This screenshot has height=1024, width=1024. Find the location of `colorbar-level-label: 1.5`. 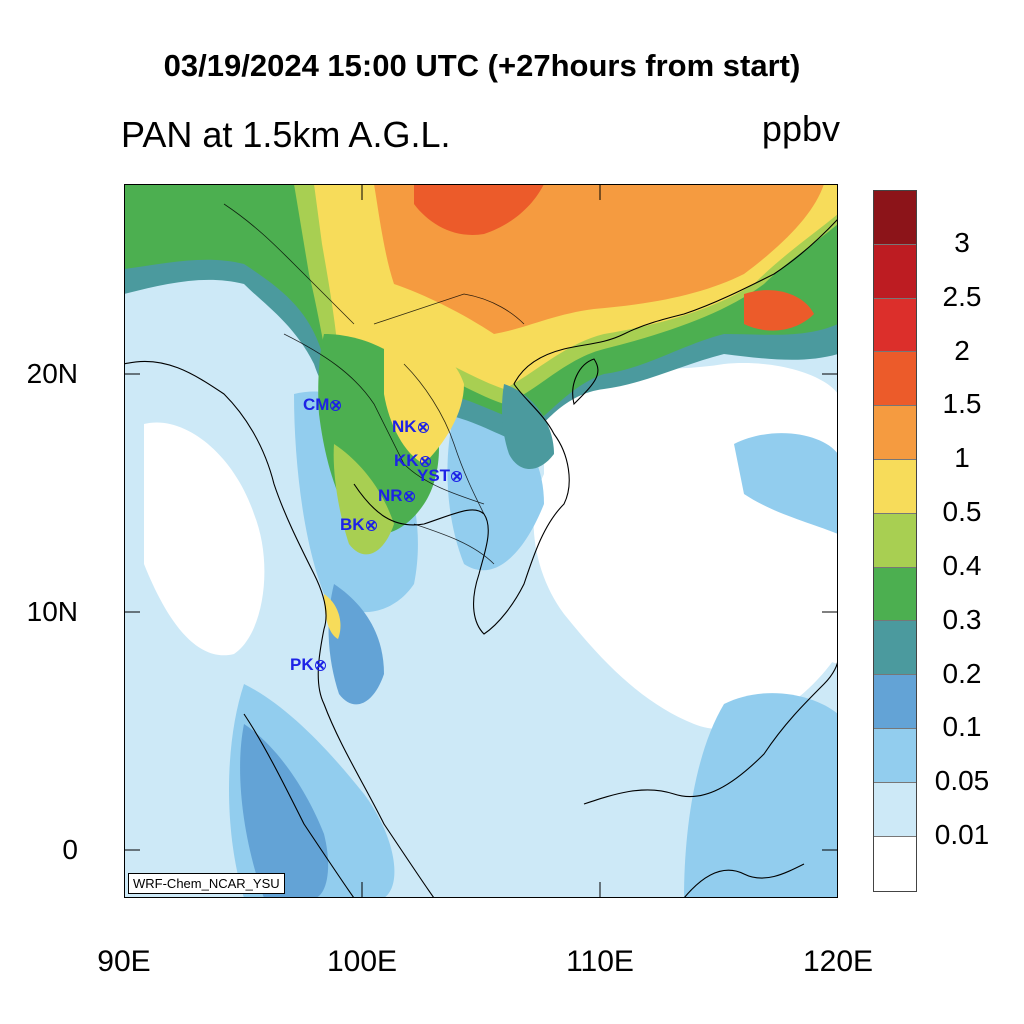

colorbar-level-label: 1.5 is located at coordinates (962, 404).